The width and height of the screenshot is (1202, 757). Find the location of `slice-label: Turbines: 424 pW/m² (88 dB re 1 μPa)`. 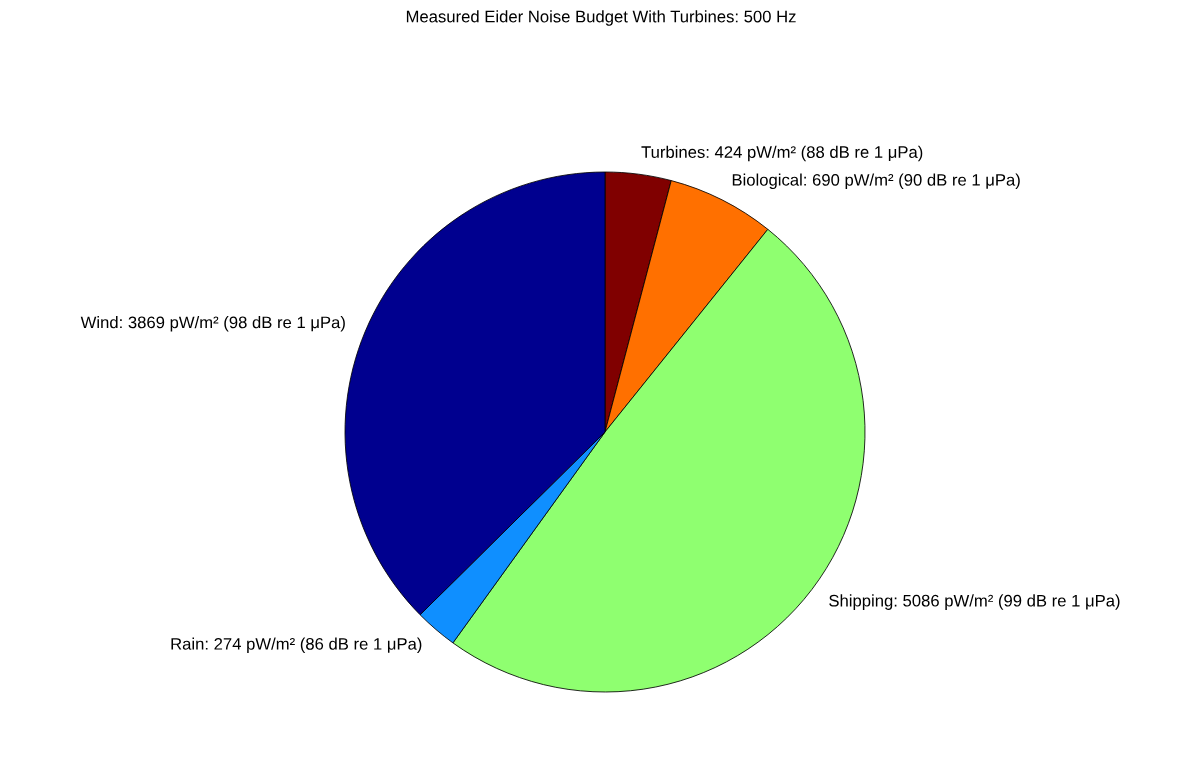

slice-label: Turbines: 424 pW/m² (88 dB re 1 μPa) is located at coordinates (782, 153).